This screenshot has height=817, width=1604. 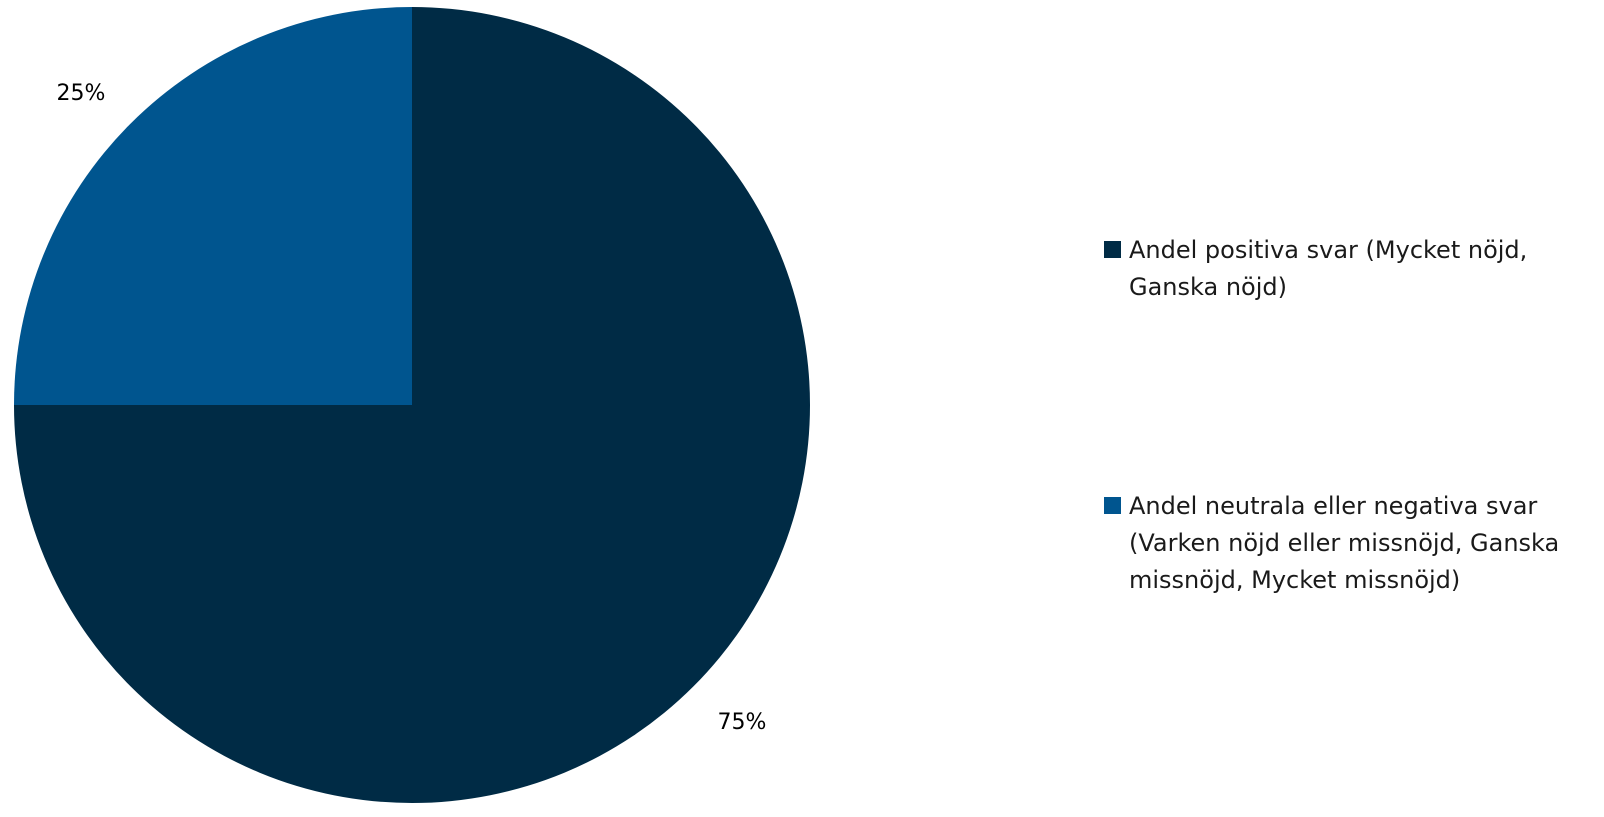 What do you see at coordinates (213, 206) in the screenshot?
I see `pie-slice-neutral-negative` at bounding box center [213, 206].